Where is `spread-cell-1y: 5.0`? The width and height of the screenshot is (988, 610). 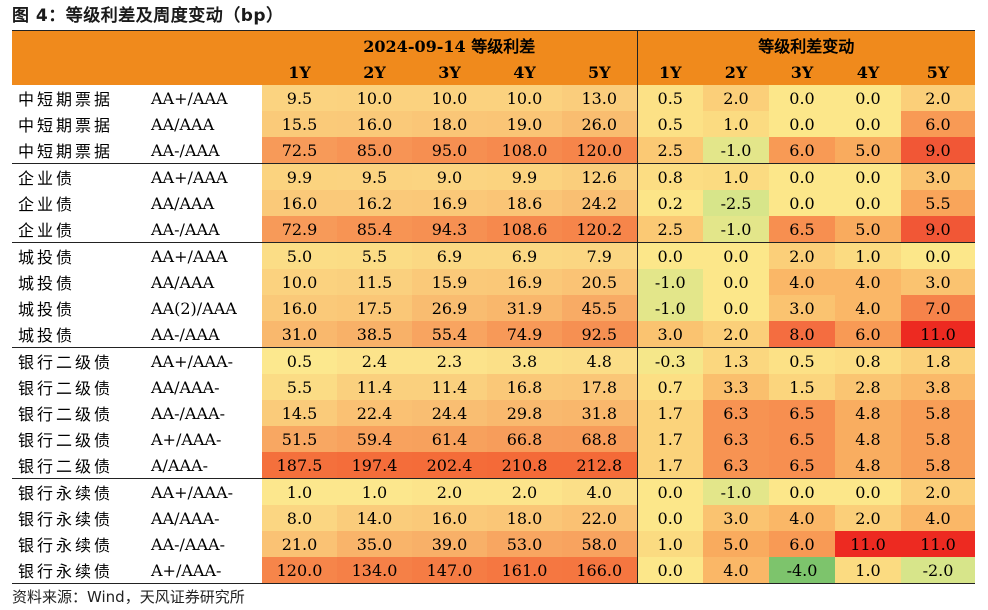
spread-cell-1y: 5.0 is located at coordinates (299, 255).